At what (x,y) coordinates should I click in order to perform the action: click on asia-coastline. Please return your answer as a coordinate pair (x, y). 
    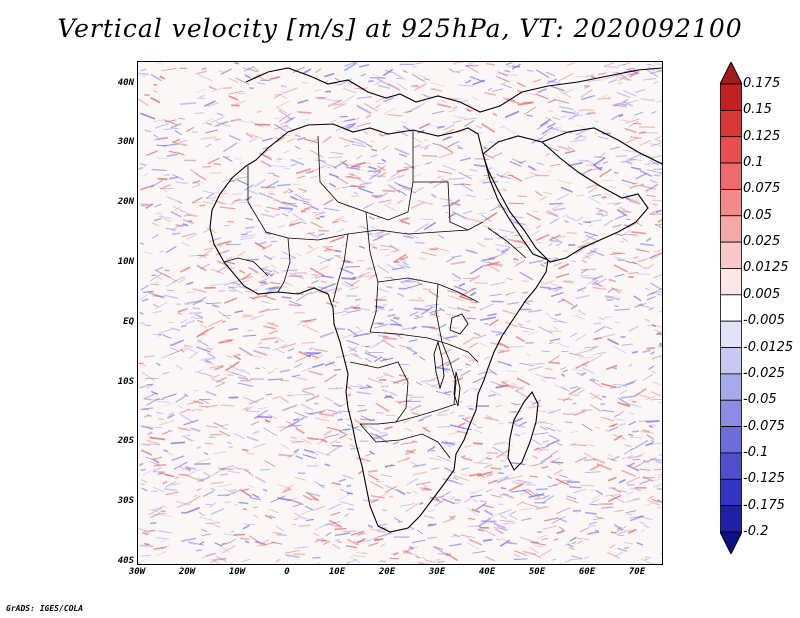
    Looking at the image, I should click on (601, 146).